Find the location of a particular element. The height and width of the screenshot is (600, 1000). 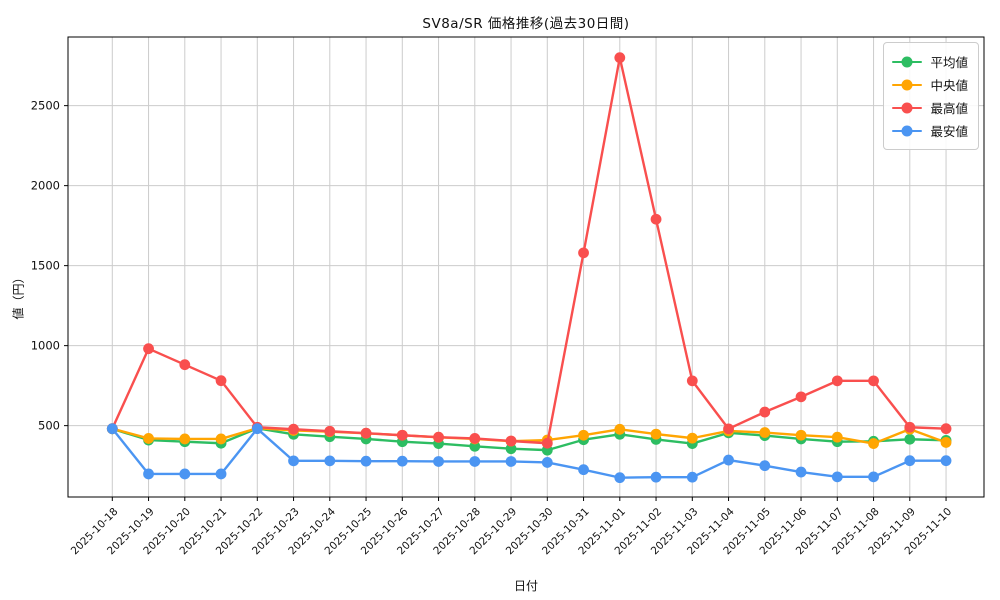

legend-label-average: 平均値 is located at coordinates (949, 62).